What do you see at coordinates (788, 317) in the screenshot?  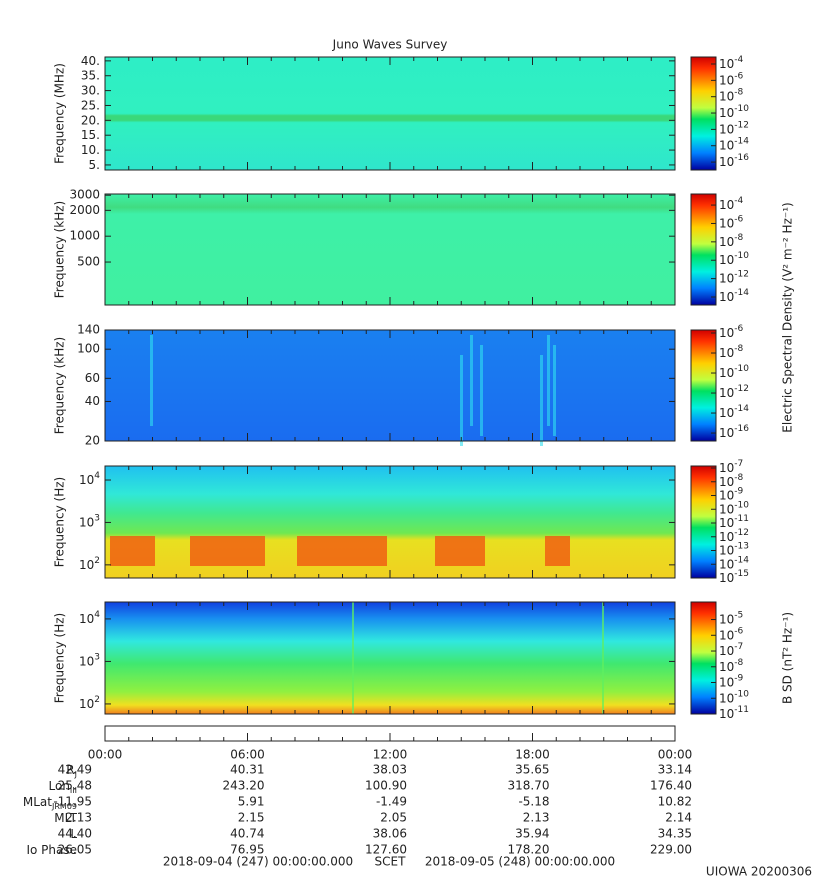 I see `colorbar-label: Electric Spectral Density (V² m⁻² Hz⁻¹)` at bounding box center [788, 317].